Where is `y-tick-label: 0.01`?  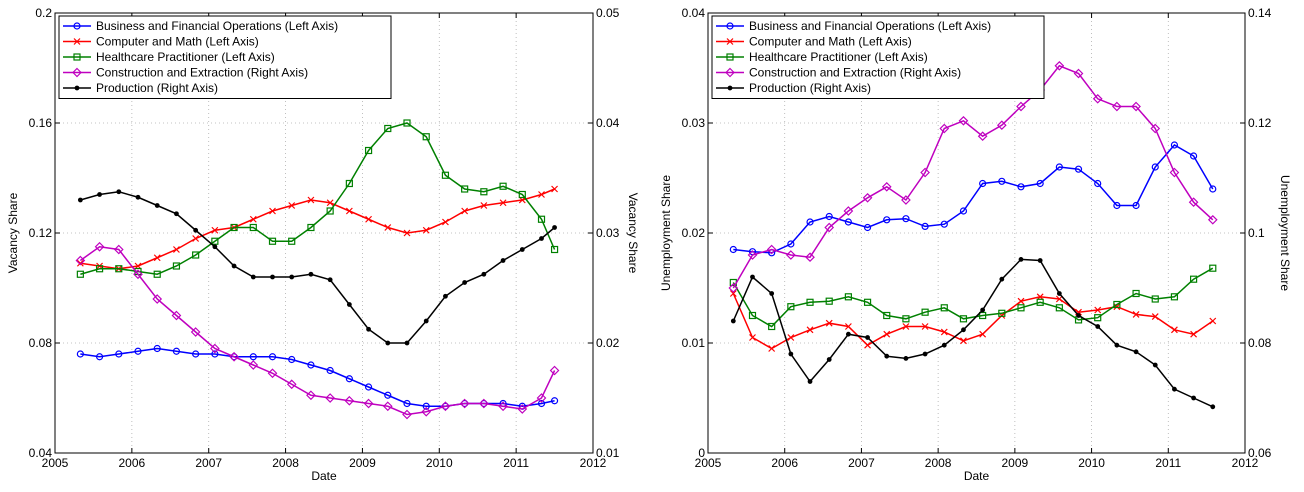 y-tick-label: 0.01 is located at coordinates (694, 343).